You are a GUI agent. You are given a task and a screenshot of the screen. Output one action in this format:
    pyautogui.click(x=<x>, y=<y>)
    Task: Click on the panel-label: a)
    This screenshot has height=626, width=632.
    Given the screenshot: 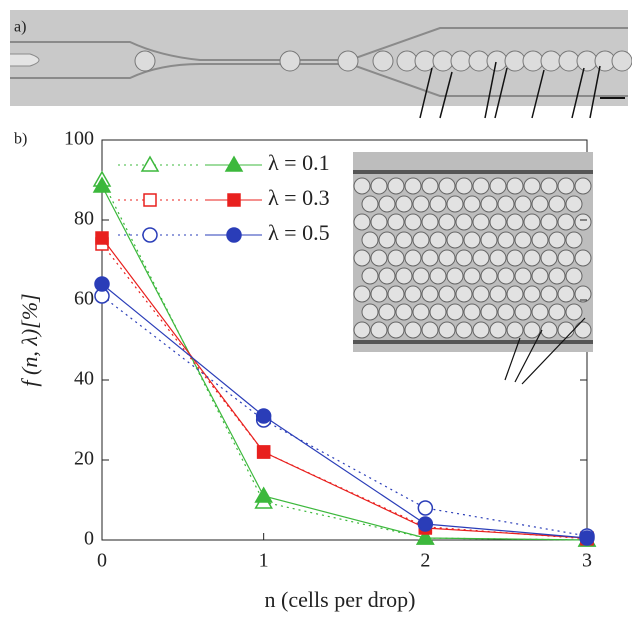 What is the action you would take?
    pyautogui.click(x=20, y=27)
    